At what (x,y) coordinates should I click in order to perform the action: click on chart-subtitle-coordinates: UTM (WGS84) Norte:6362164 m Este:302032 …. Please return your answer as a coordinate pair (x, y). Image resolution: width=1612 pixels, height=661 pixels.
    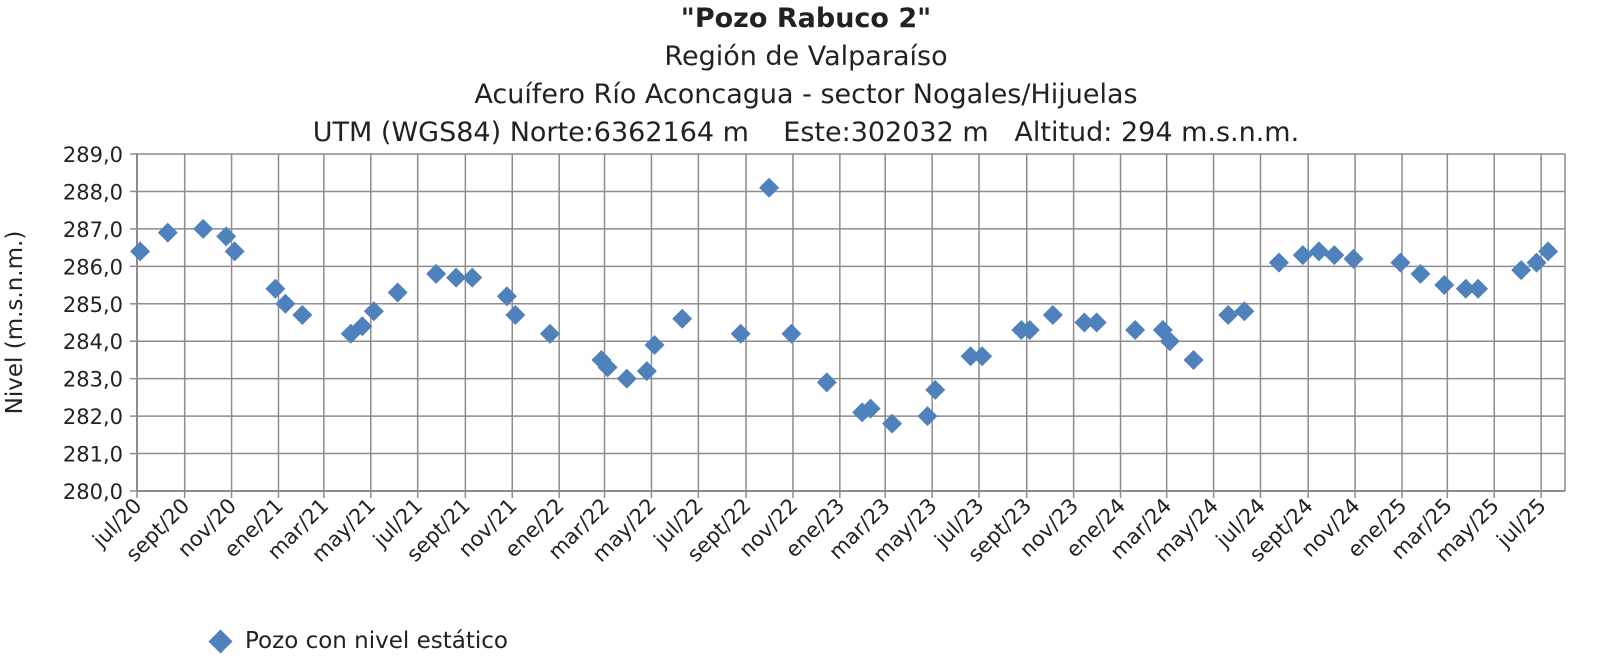
    Looking at the image, I should click on (806, 132).